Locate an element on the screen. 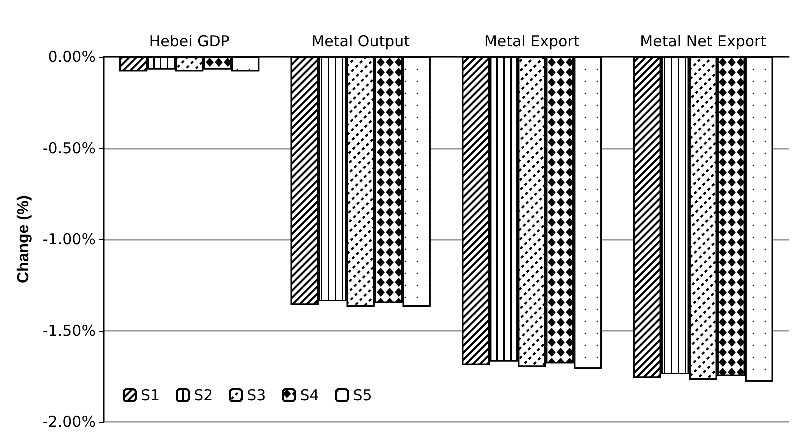 Image resolution: width=807 pixels, height=438 pixels. y-axis-title: Change (%) is located at coordinates (24, 240).